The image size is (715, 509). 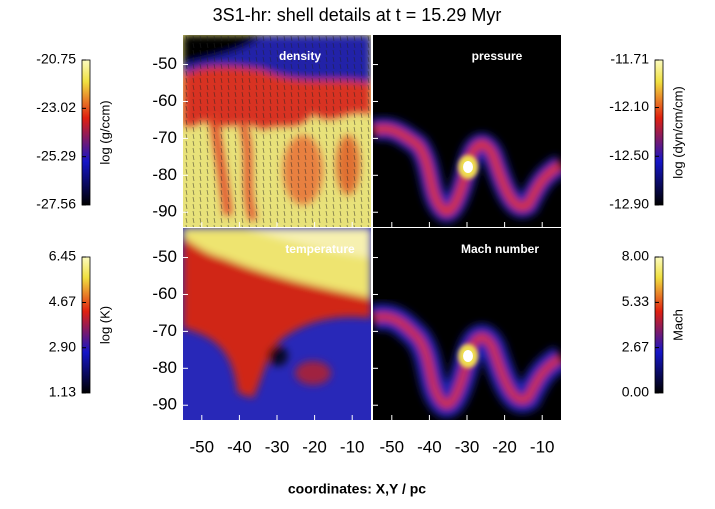 I want to click on colorbar-tick-label: -25.29, so click(x=56, y=155).